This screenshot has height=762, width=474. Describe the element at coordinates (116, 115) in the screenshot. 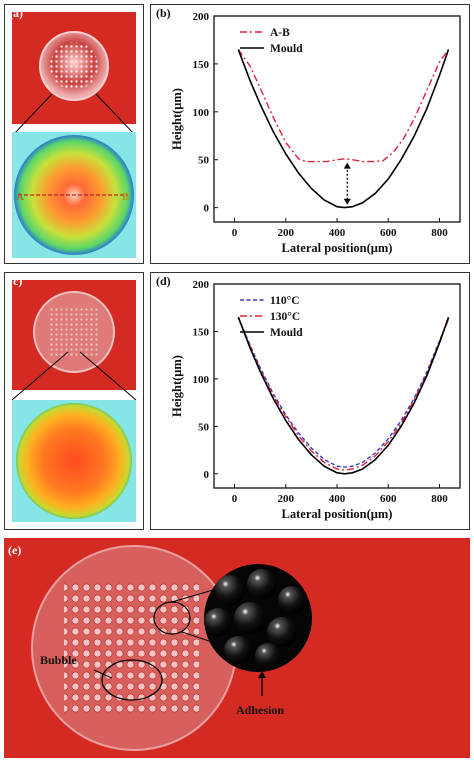

I see `panel-a-zoom-line-right` at that location.